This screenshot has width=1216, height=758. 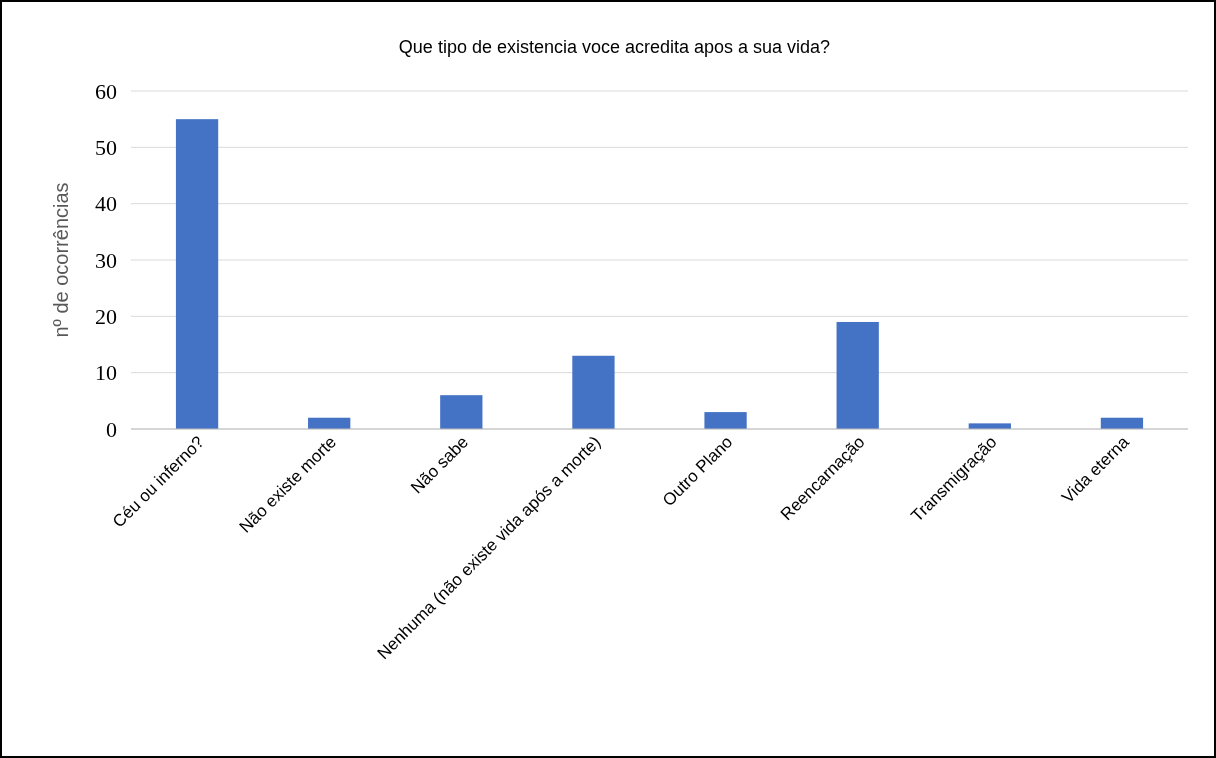 I want to click on y-tick-label: 10, so click(x=106, y=373).